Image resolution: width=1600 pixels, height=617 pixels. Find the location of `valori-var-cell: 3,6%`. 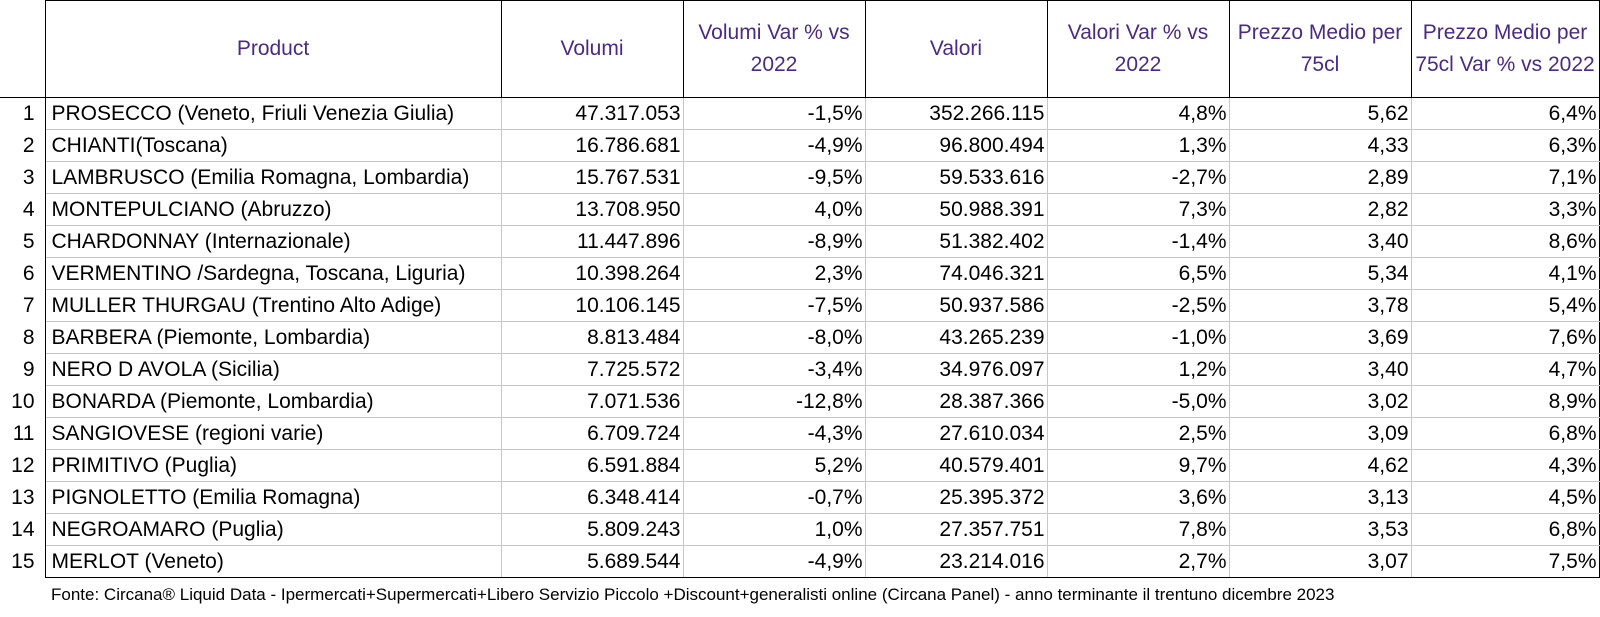

valori-var-cell: 3,6% is located at coordinates (1138, 497).